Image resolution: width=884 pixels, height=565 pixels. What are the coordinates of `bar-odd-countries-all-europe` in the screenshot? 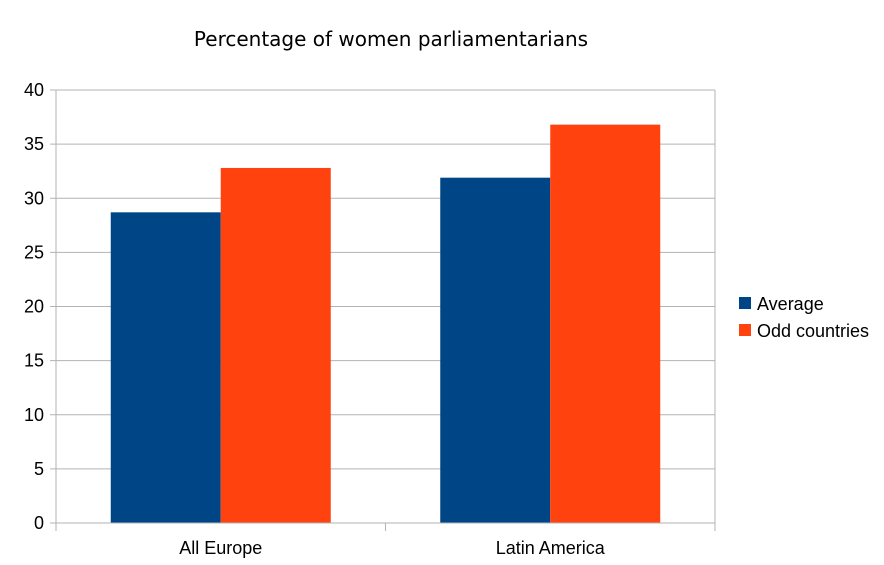 It's located at (275, 345).